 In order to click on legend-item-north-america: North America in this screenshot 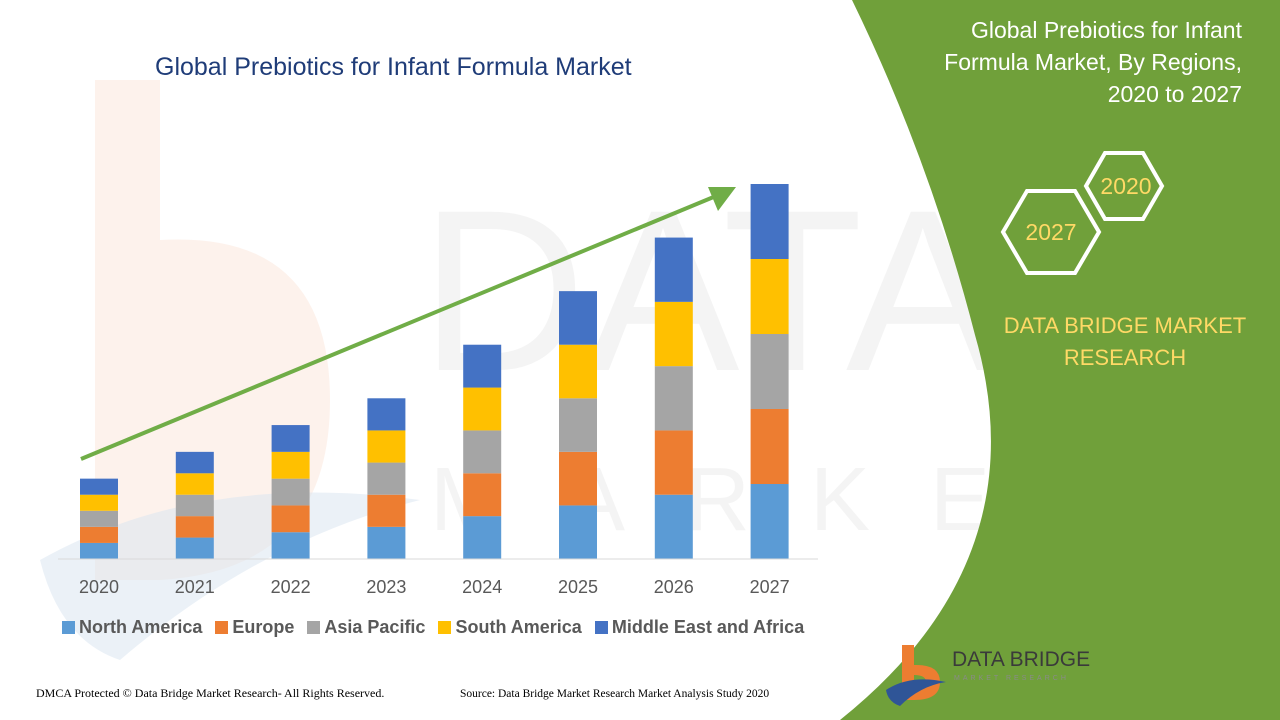, I will do `click(132, 627)`.